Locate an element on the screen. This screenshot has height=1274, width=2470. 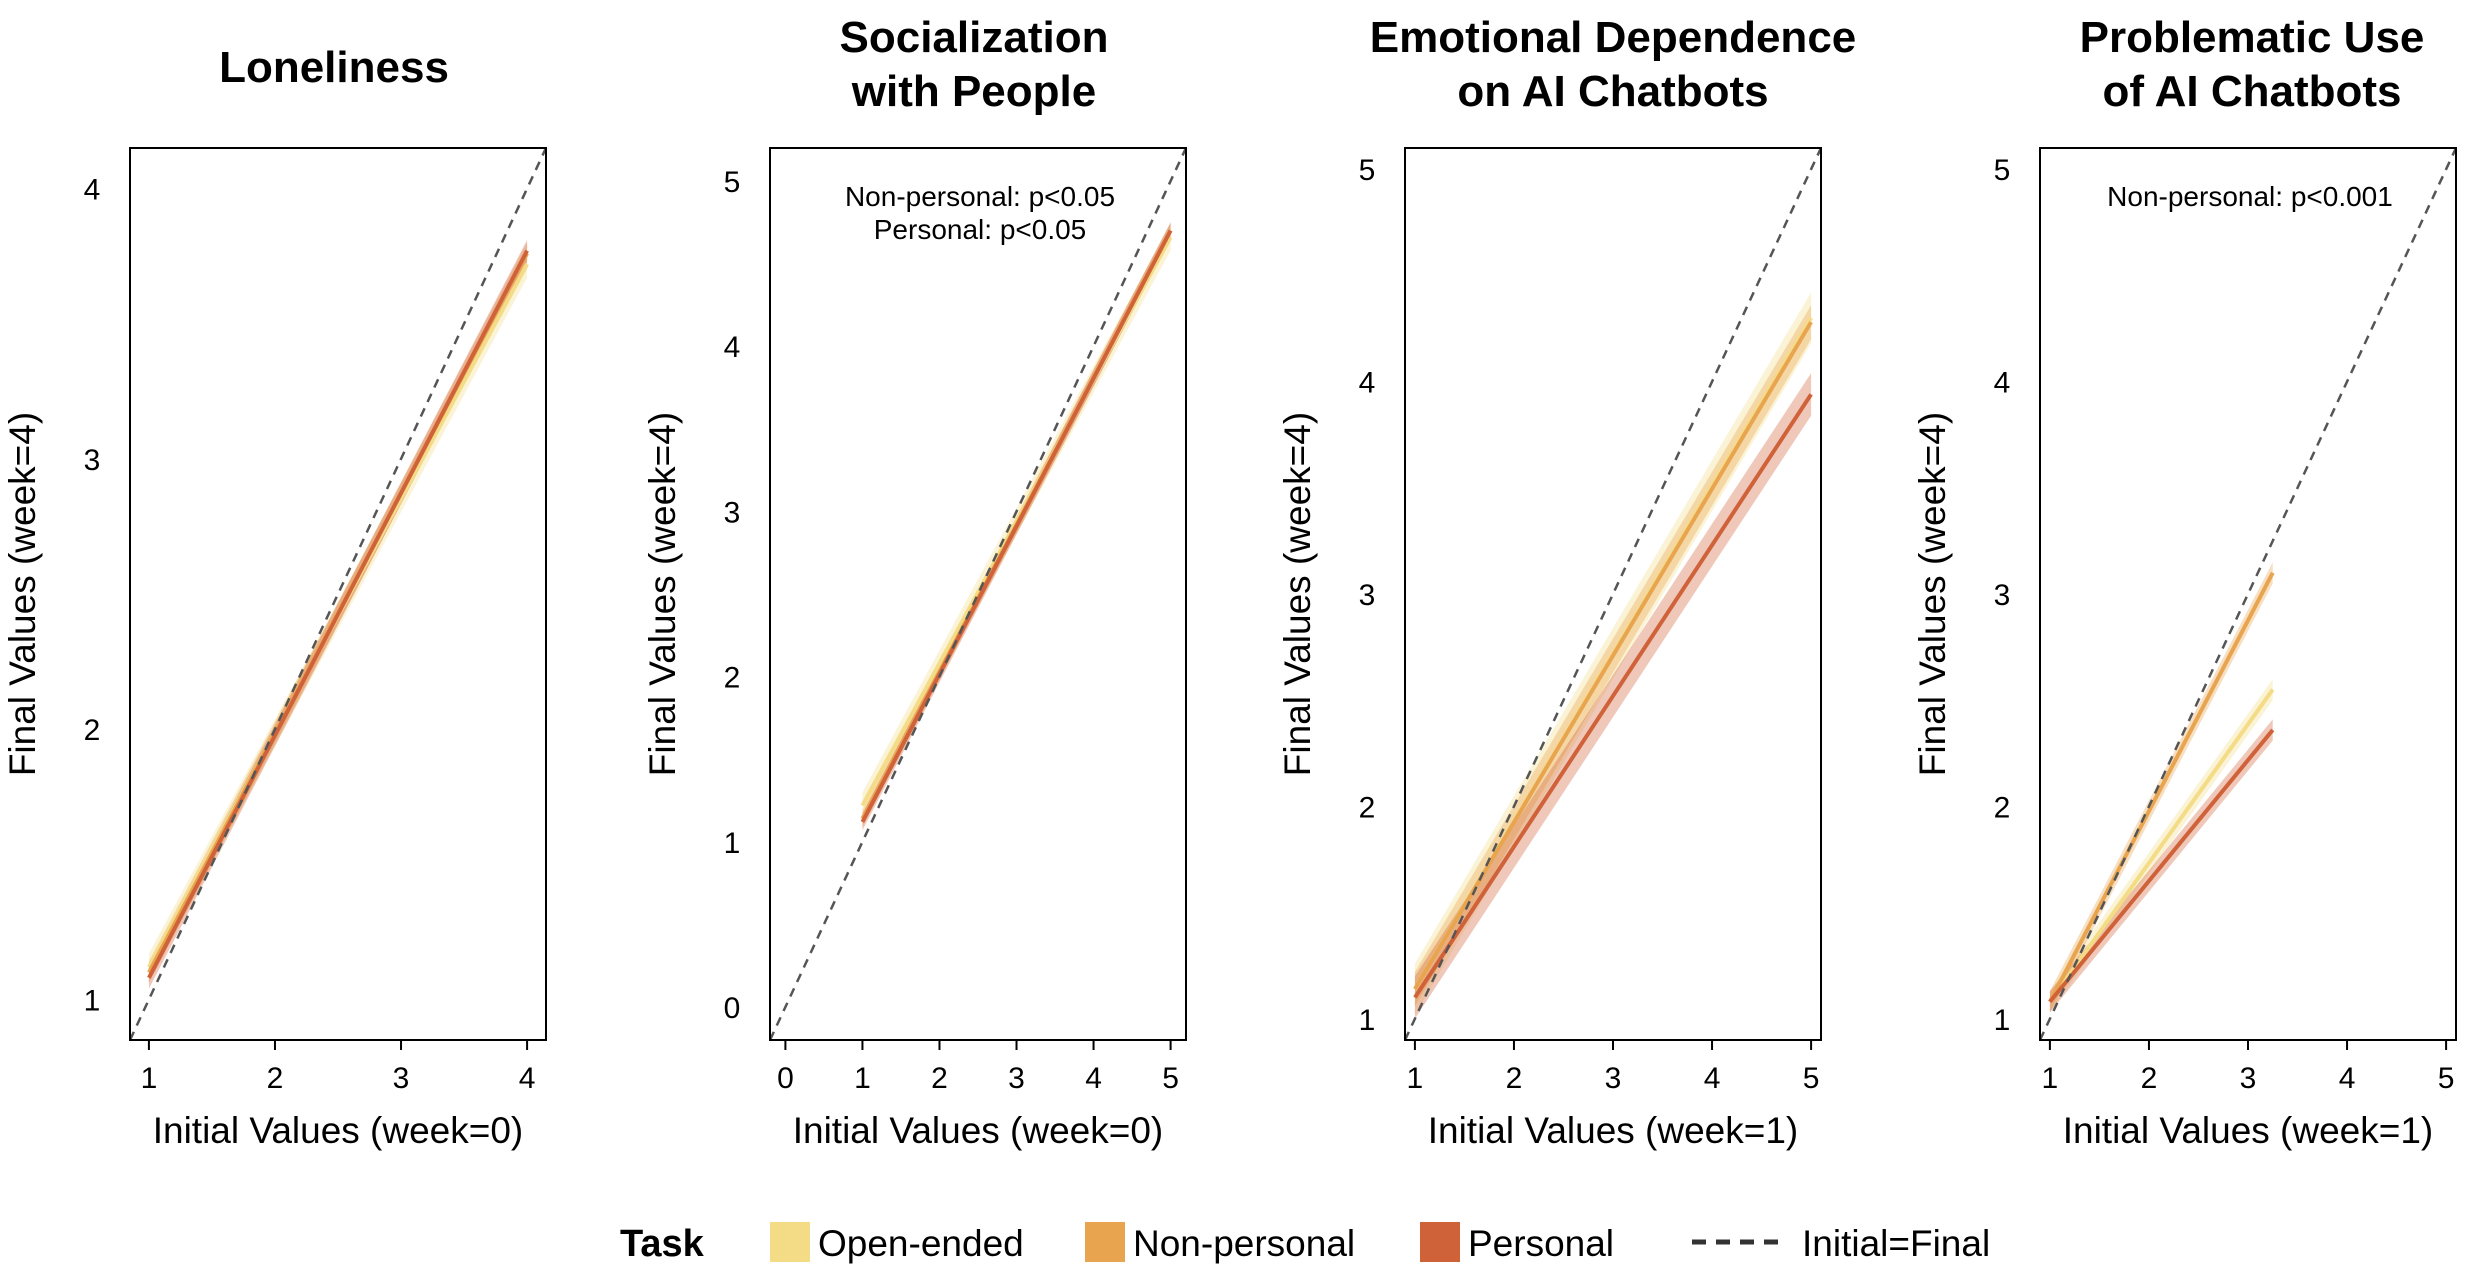
legend-label-initial-final: Initial=Final is located at coordinates (1896, 1243).